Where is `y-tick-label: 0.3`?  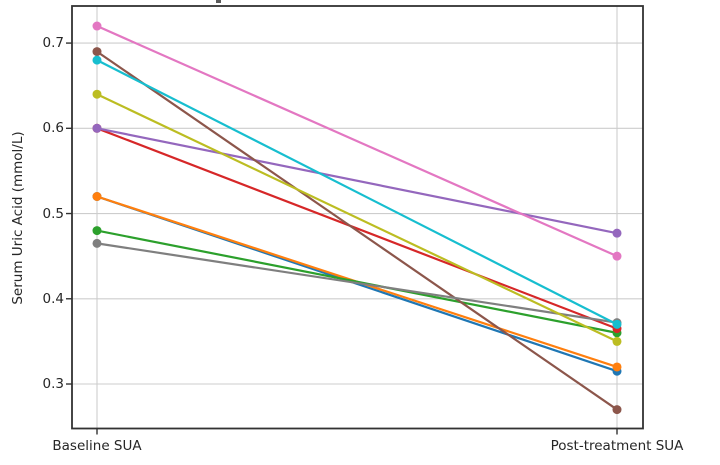
y-tick-label: 0.3 is located at coordinates (53, 384).